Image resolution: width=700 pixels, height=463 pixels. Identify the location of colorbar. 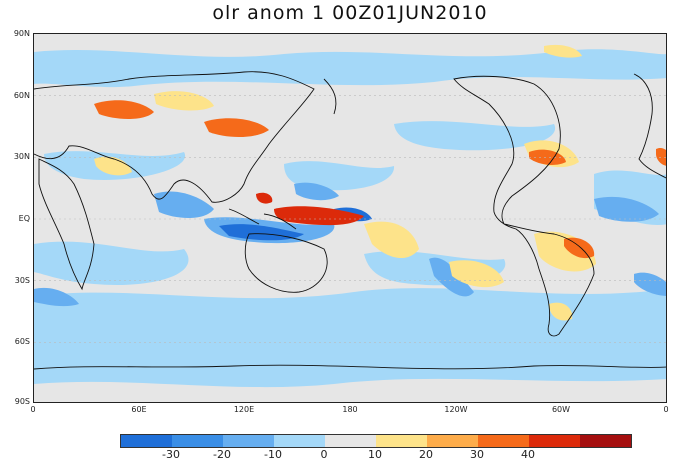
(376, 441).